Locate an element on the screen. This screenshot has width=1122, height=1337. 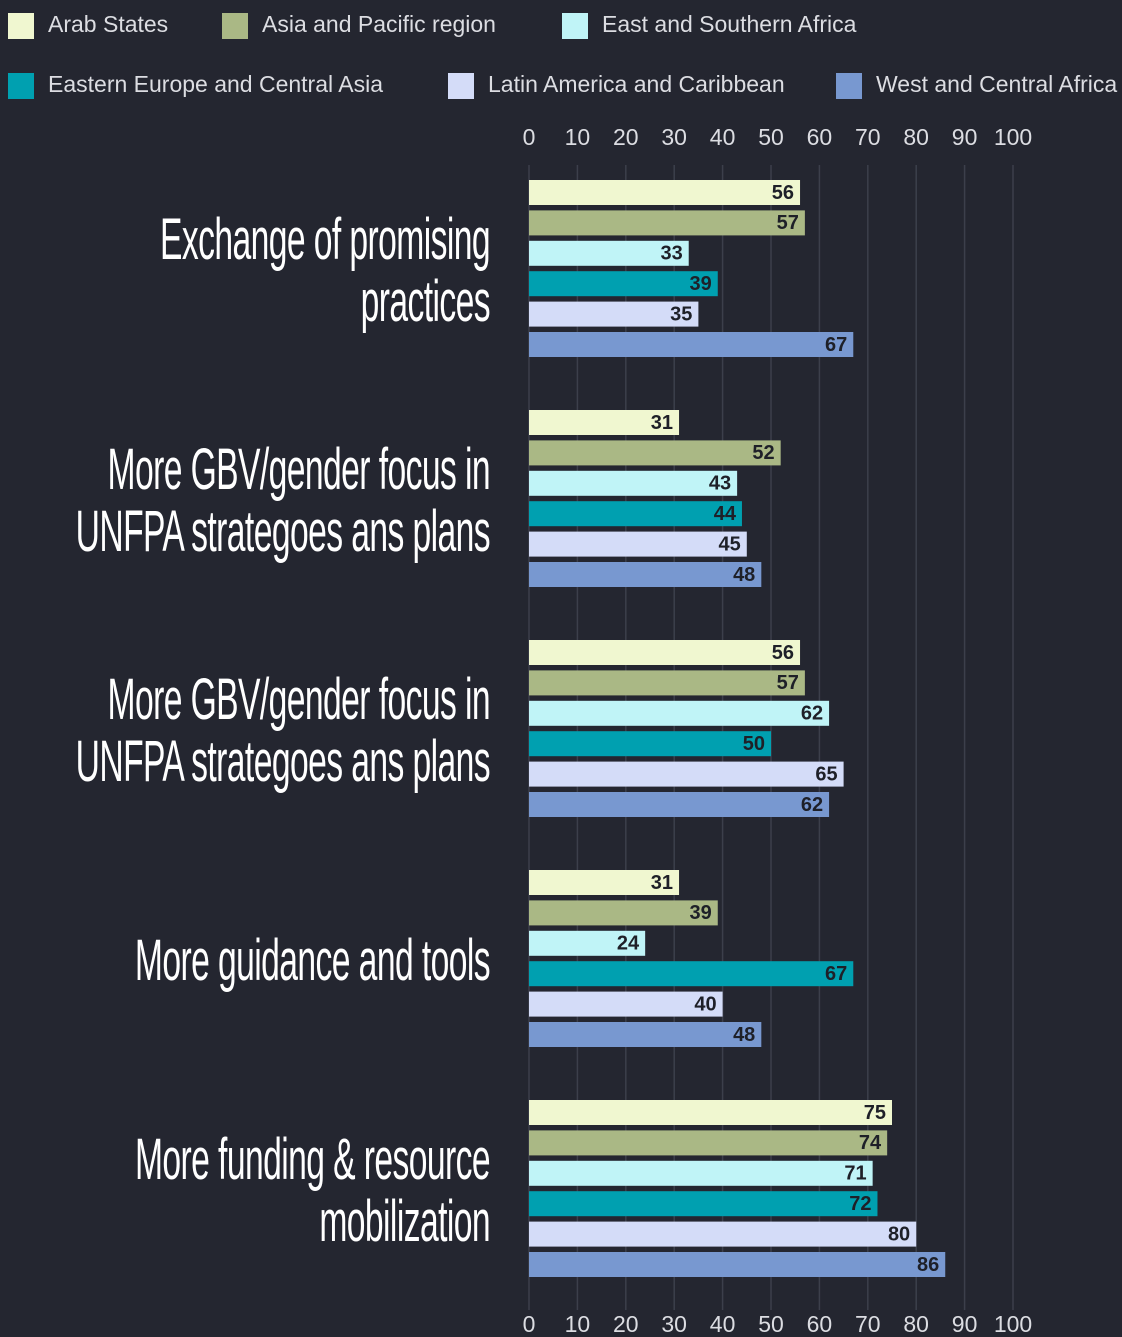
bar-value-label: 52 is located at coordinates (763, 453).